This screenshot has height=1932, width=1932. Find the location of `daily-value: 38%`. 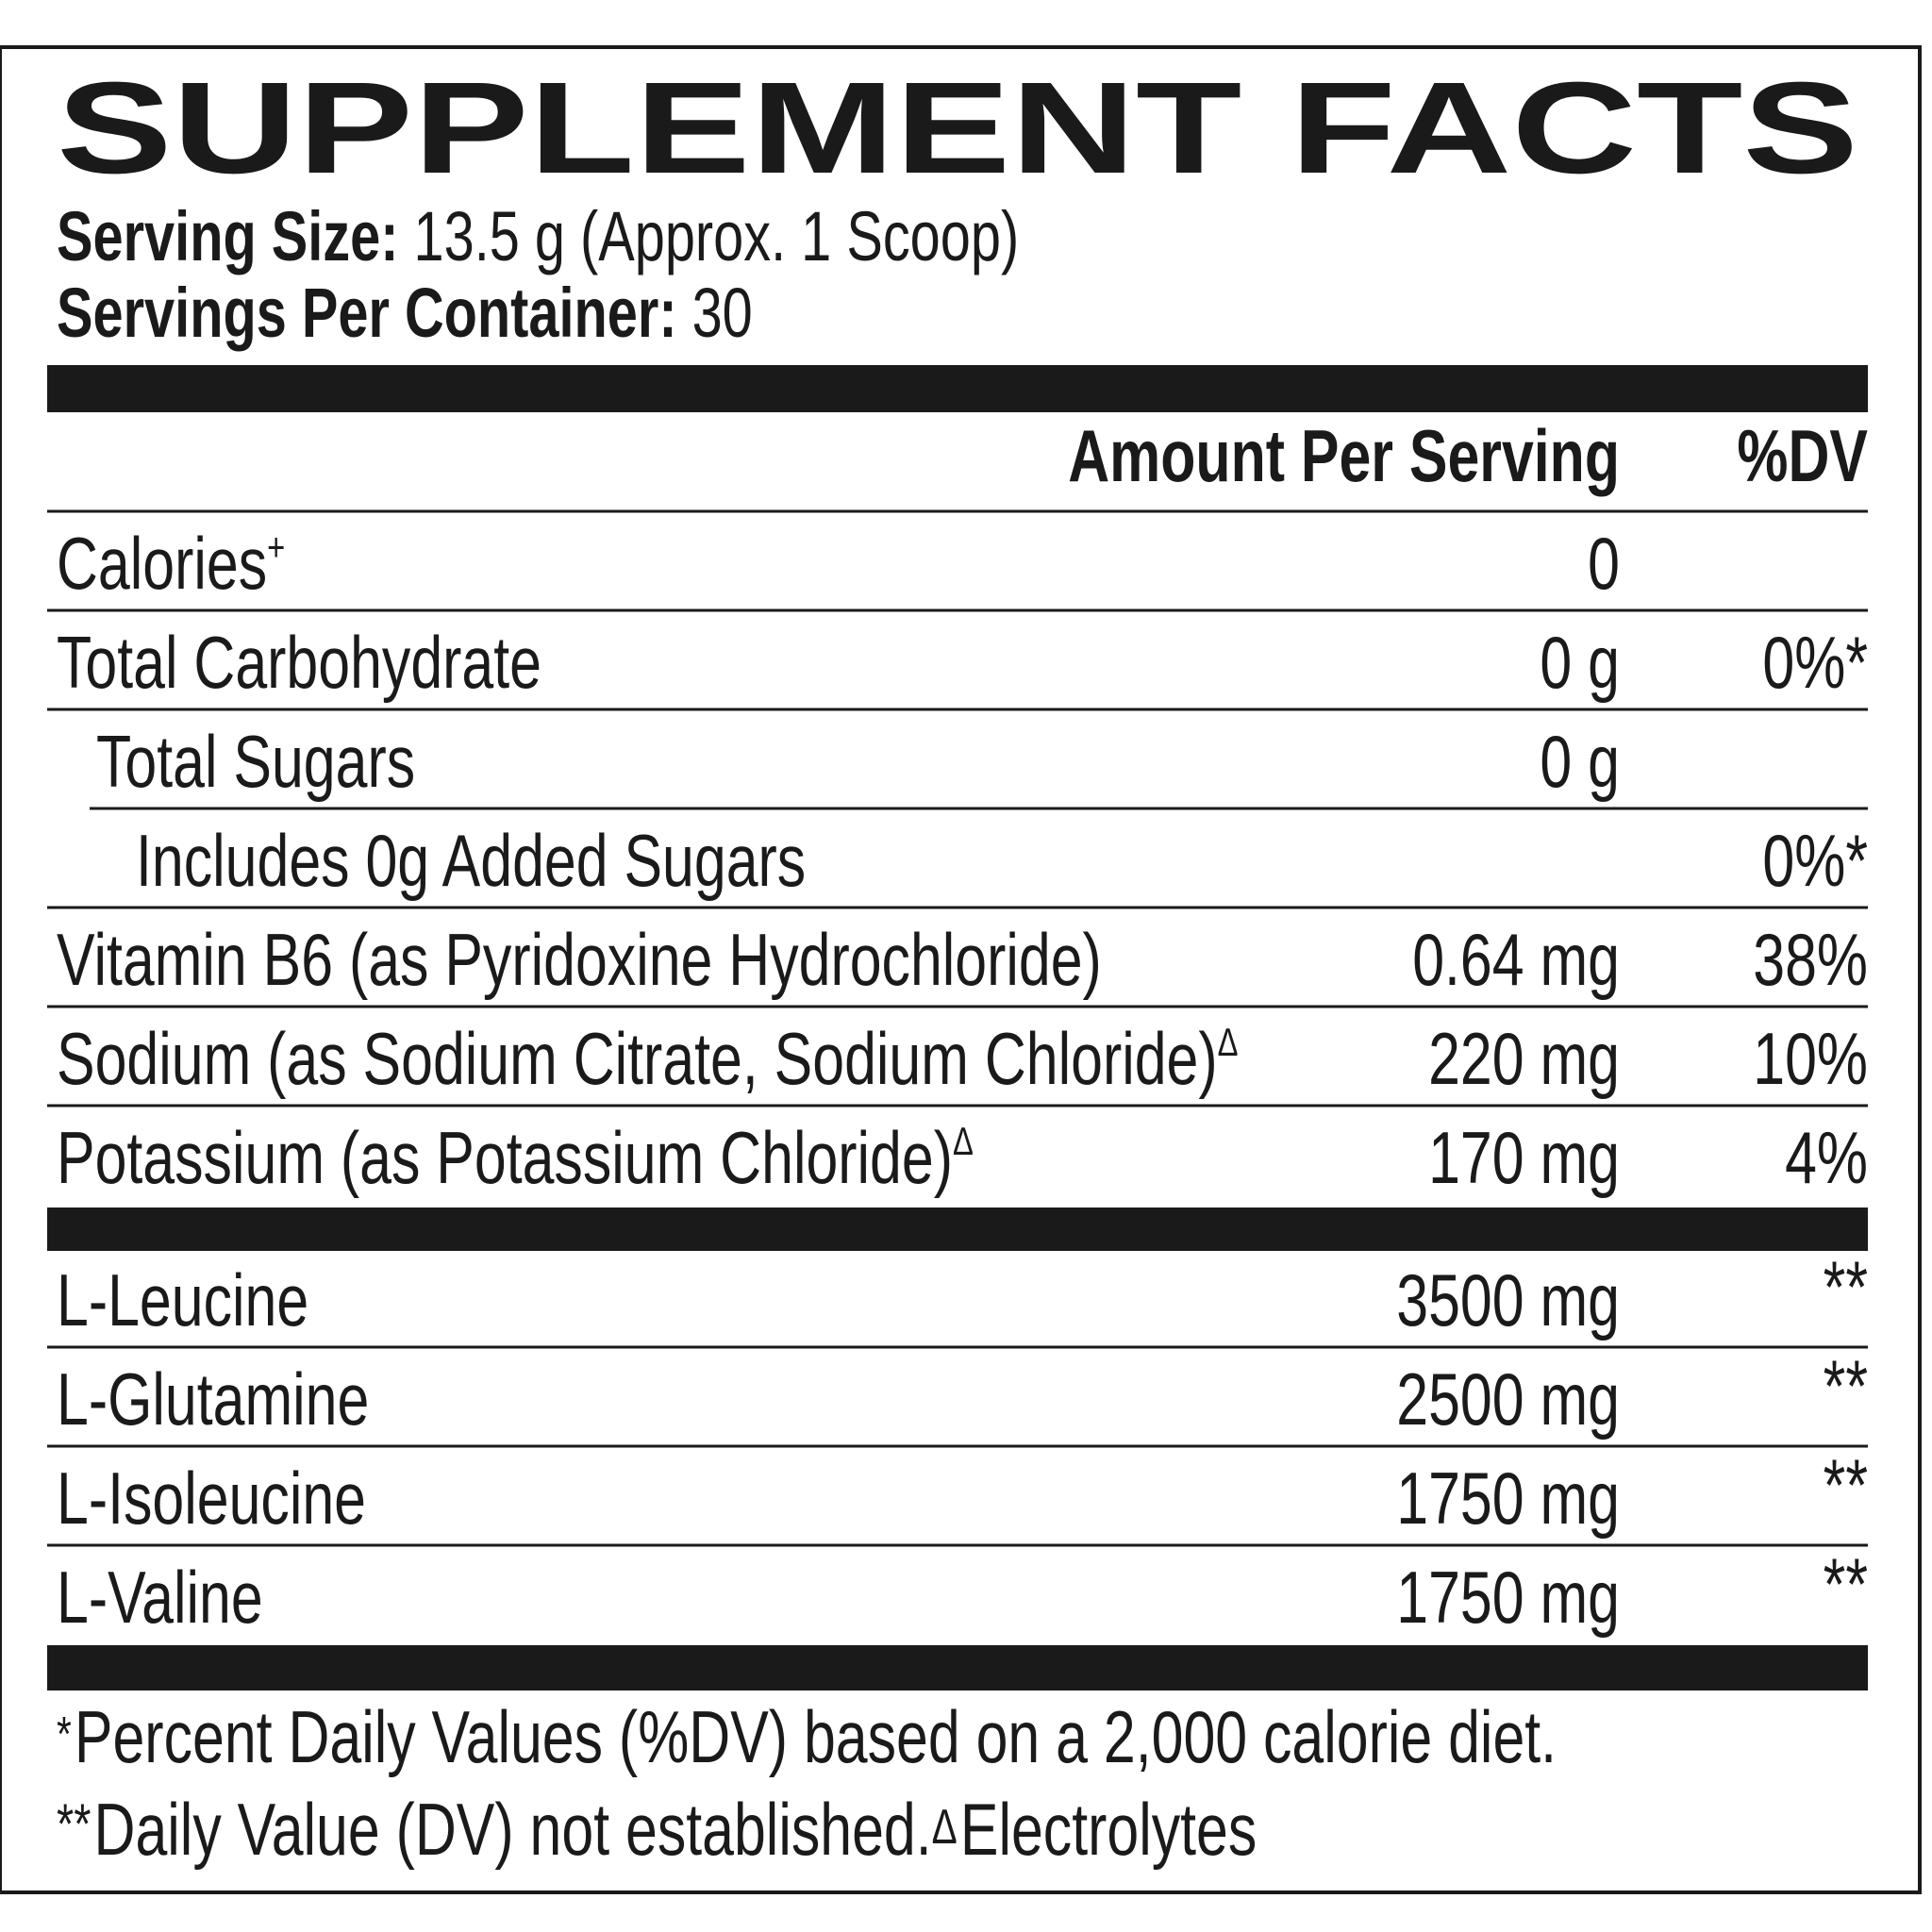

daily-value: 38% is located at coordinates (1811, 960).